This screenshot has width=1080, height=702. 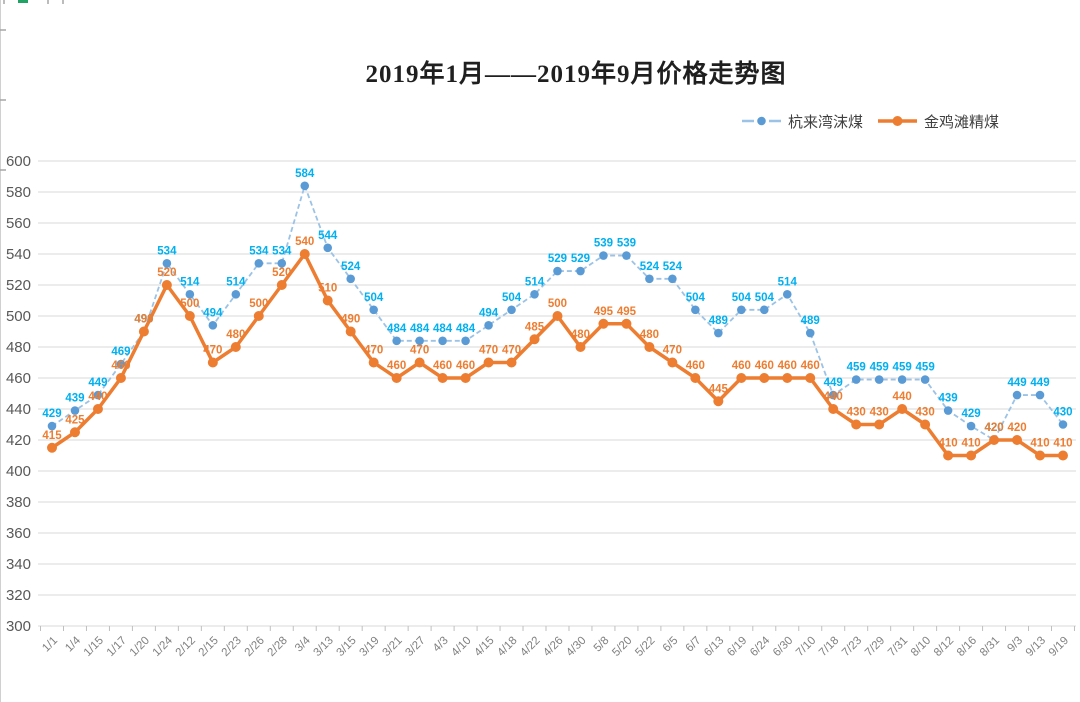 I want to click on data-point-label-hanglaiwan: 459, so click(x=925, y=368).